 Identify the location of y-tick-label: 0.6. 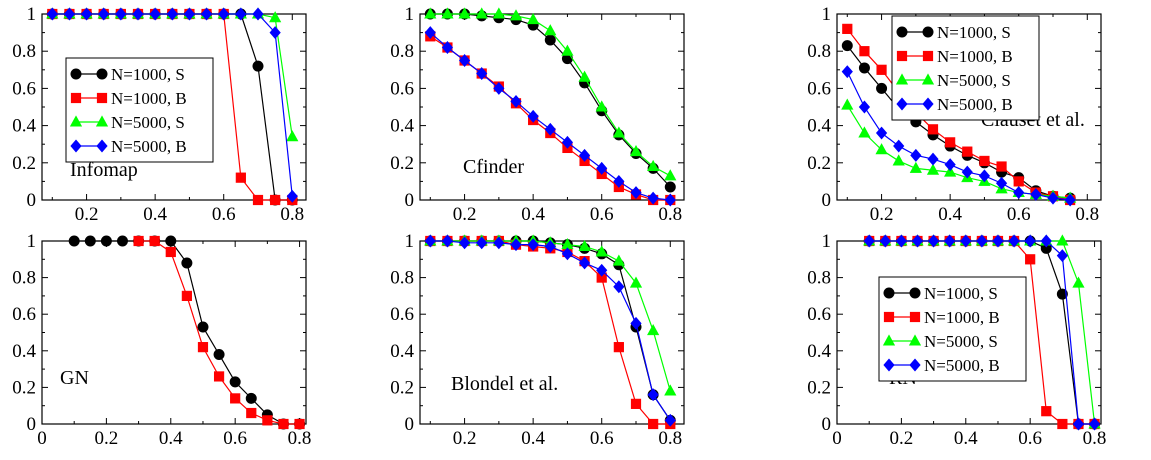
(24, 88).